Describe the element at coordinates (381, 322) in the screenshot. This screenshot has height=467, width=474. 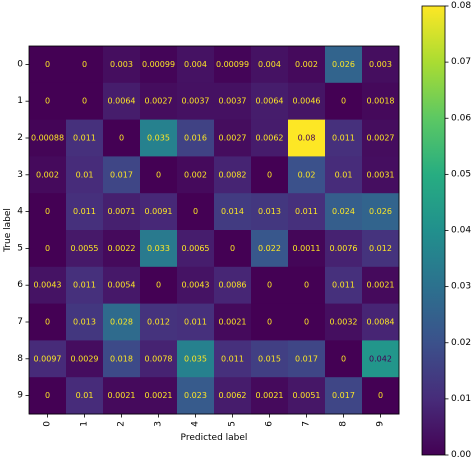
I see `cell-value-label: 0.0084` at that location.